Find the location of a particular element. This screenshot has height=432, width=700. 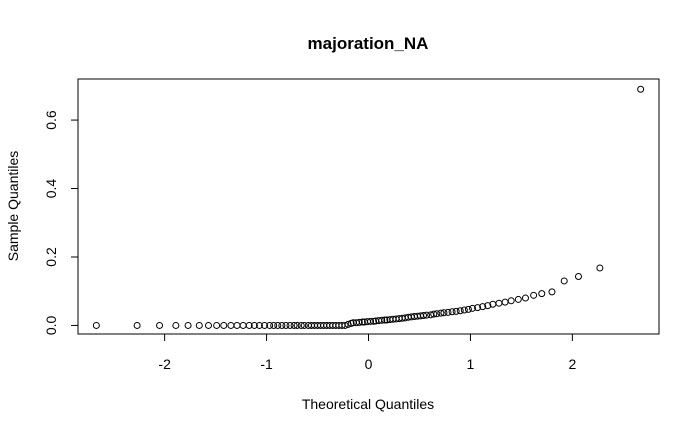

y-axis: 0.0 0.2 0.4 0.6 is located at coordinates (61, 223).